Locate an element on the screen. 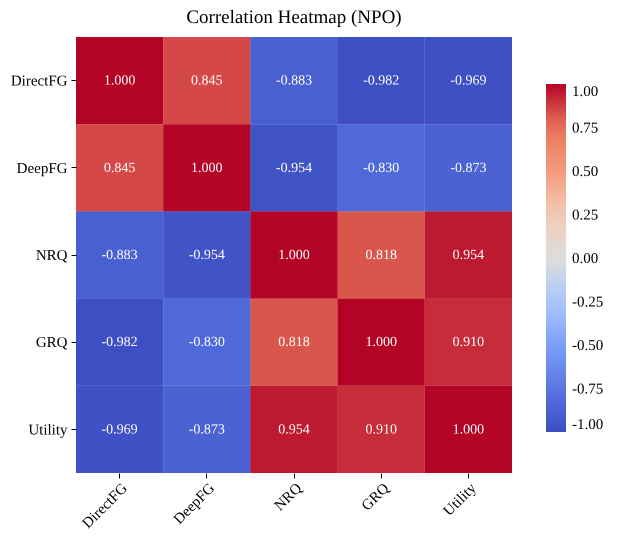 This screenshot has height=553, width=634. chart-title: Correlation Heatmap (NPO) is located at coordinates (294, 17).